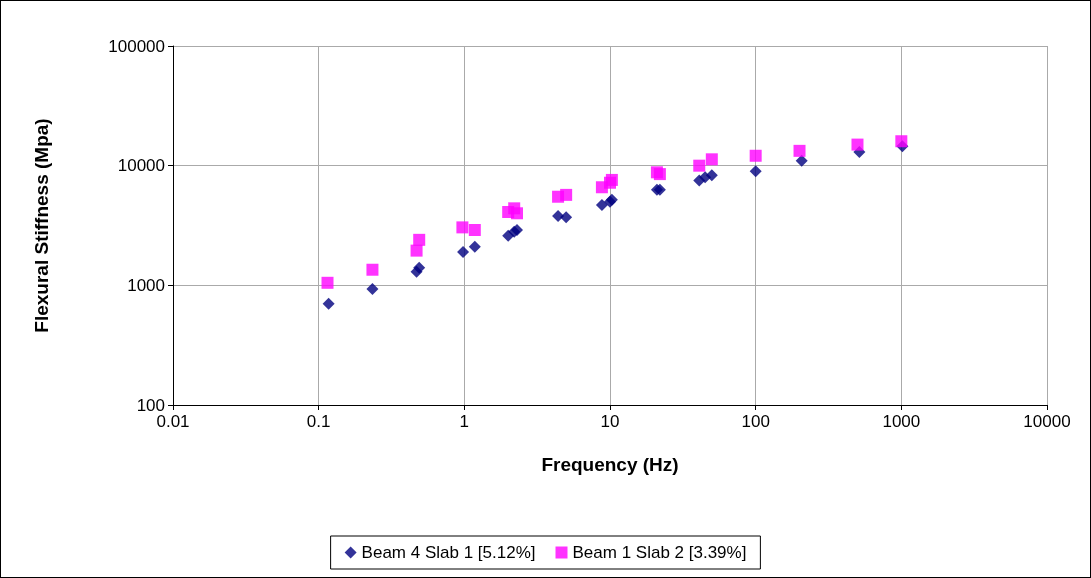 The image size is (1091, 578). Describe the element at coordinates (610, 421) in the screenshot. I see `x-tick-label: 10` at that location.